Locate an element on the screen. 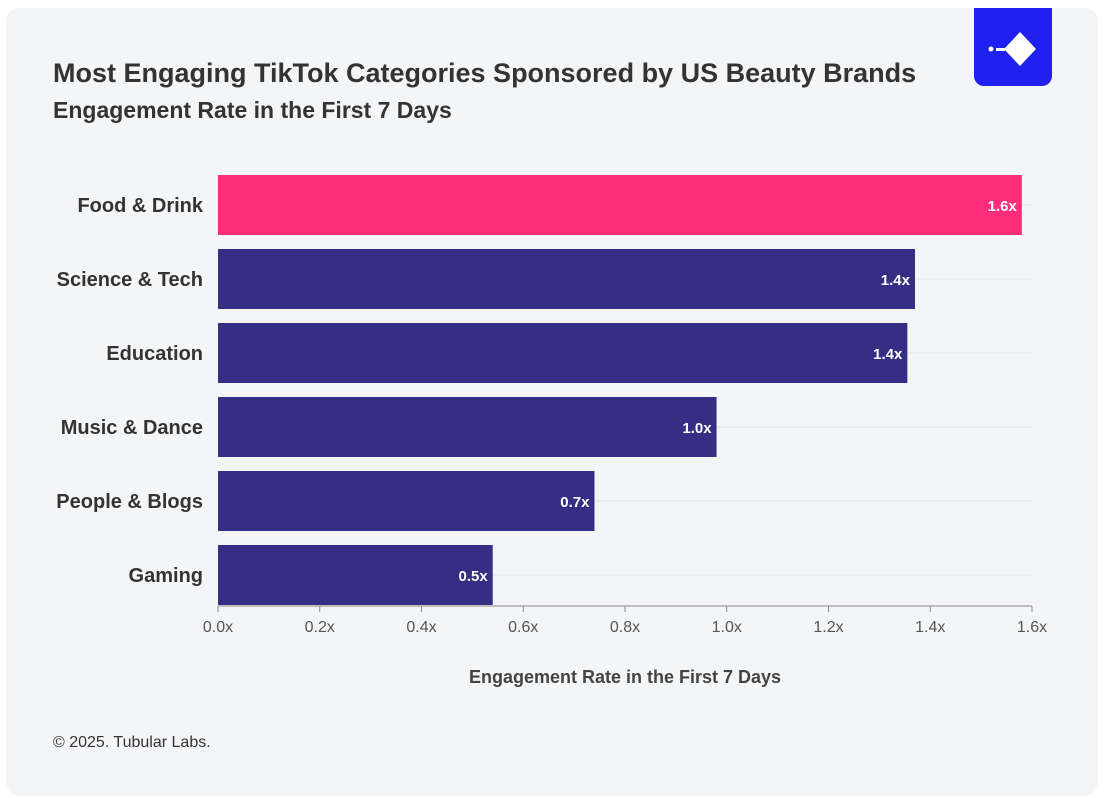 This screenshot has width=1104, height=798. x-tick-label: 1.0x is located at coordinates (727, 627).